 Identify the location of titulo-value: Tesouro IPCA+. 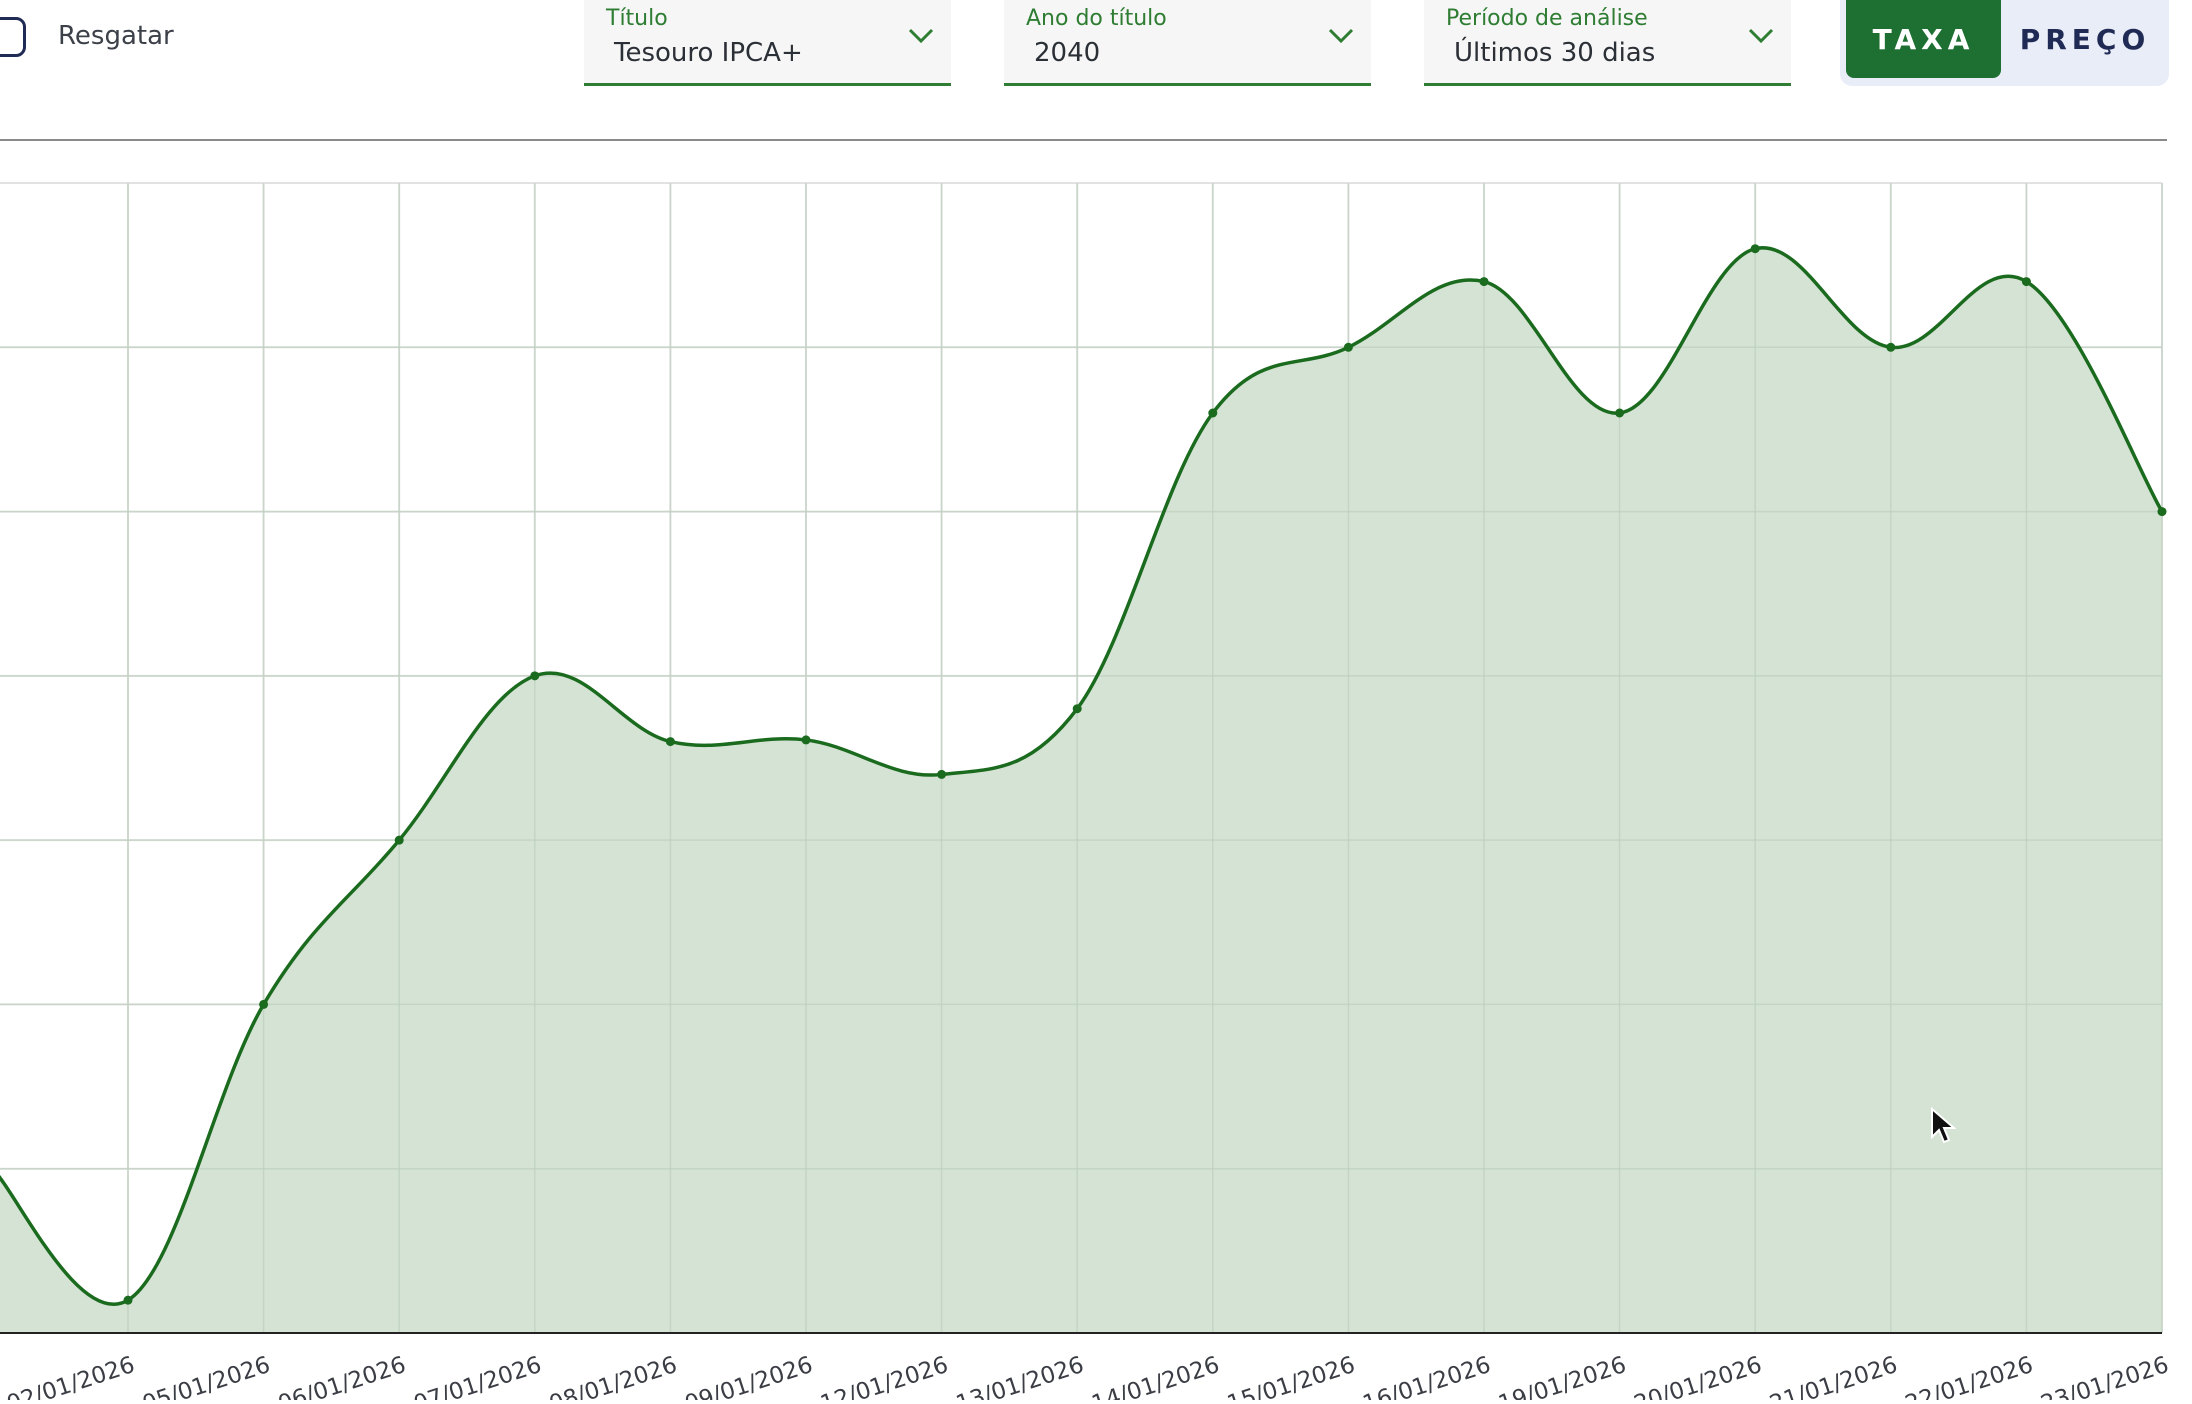
(708, 53).